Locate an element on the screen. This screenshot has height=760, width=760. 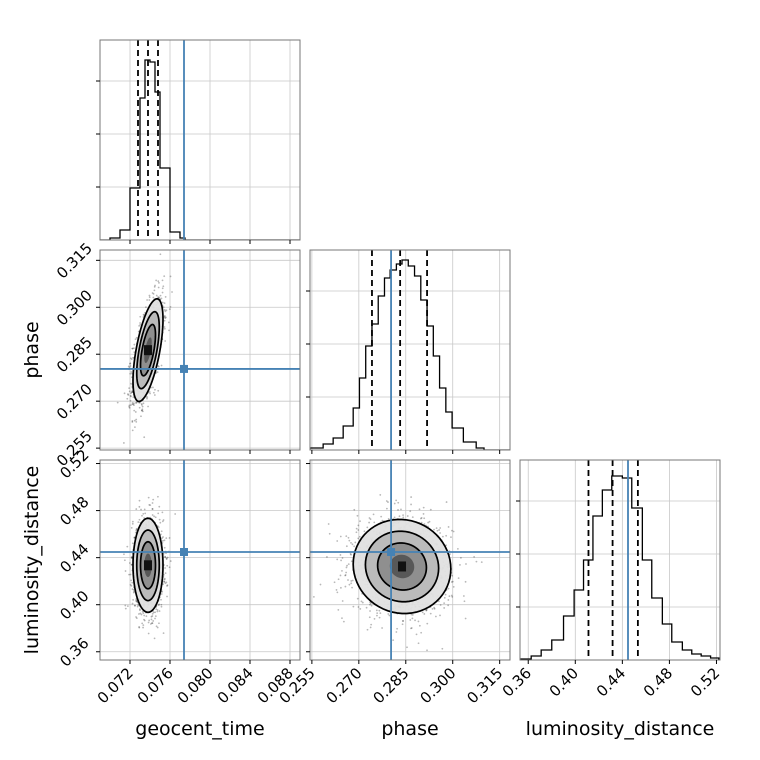
hist-panel-luminosity_distance is located at coordinates (620, 560).